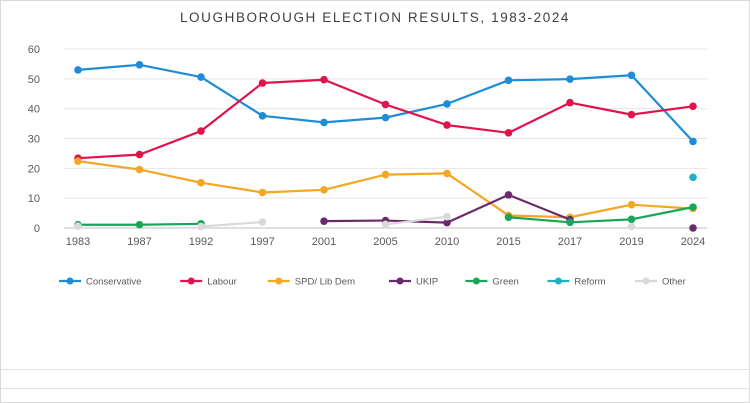 The width and height of the screenshot is (750, 403). I want to click on legend-marker-spd-lib-dem, so click(279, 281).